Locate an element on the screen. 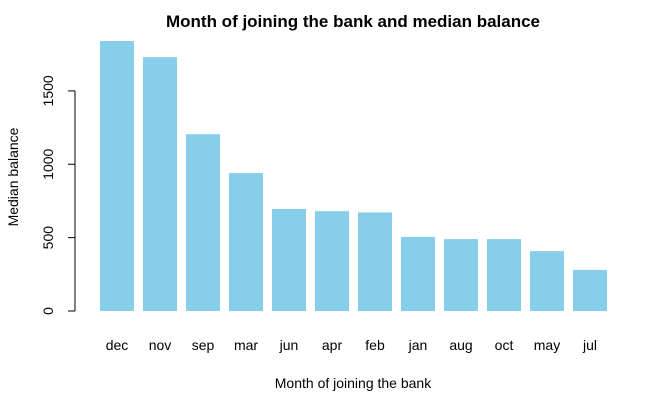  bar-dec is located at coordinates (117, 176).